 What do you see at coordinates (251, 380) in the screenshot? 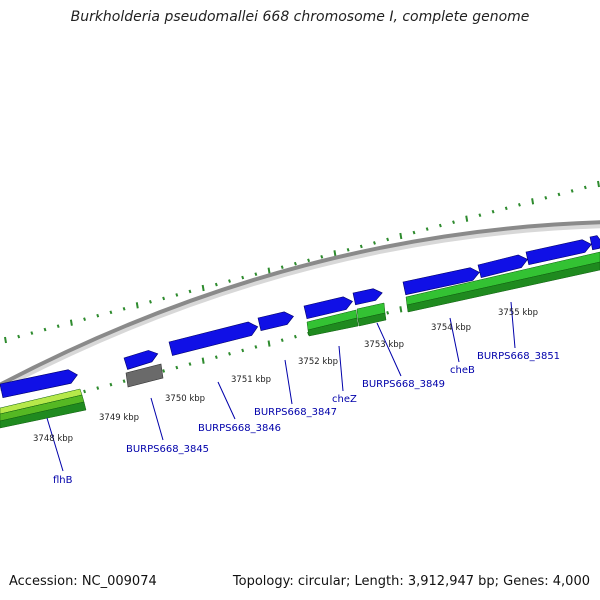
I see `kbp-label: 3751 kbp` at bounding box center [251, 380].